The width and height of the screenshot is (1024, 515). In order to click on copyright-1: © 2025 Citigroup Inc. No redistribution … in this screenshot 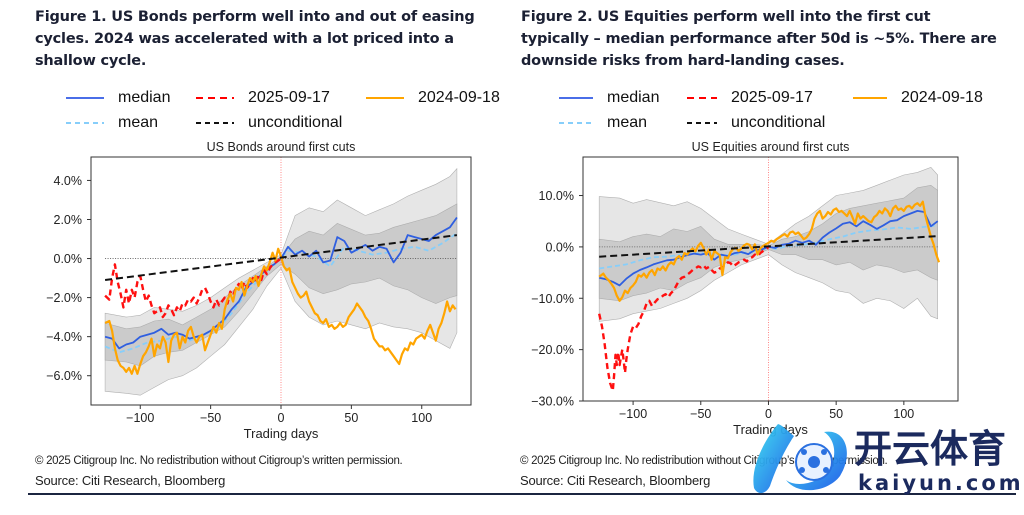, I will do `click(219, 461)`.